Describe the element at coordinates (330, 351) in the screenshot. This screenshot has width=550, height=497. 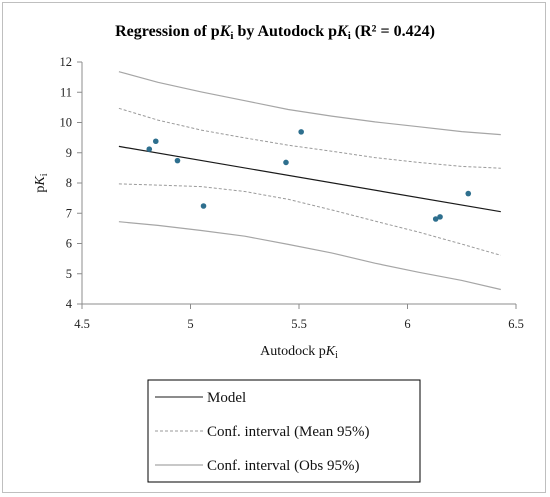
I see `x-label-k: K` at that location.